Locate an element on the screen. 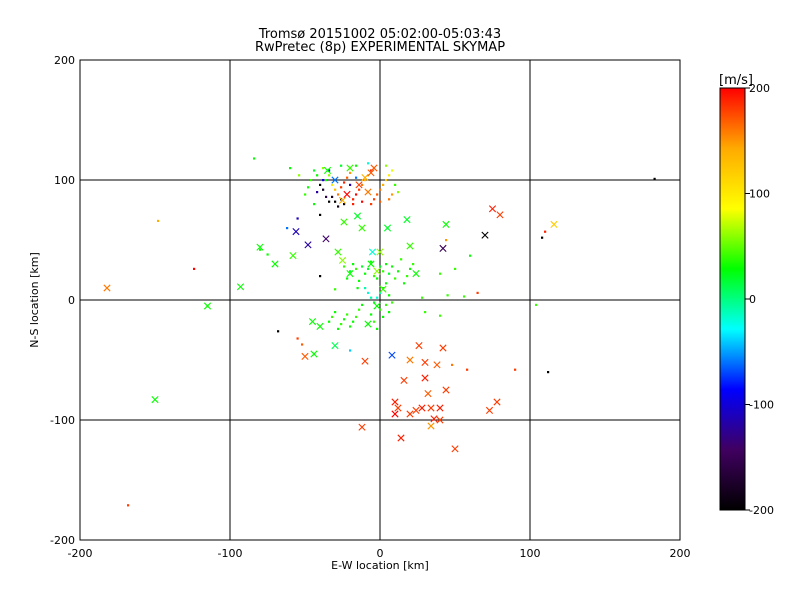 This screenshot has width=800, height=600. colorbar-tick-label: 100 is located at coordinates (759, 194).